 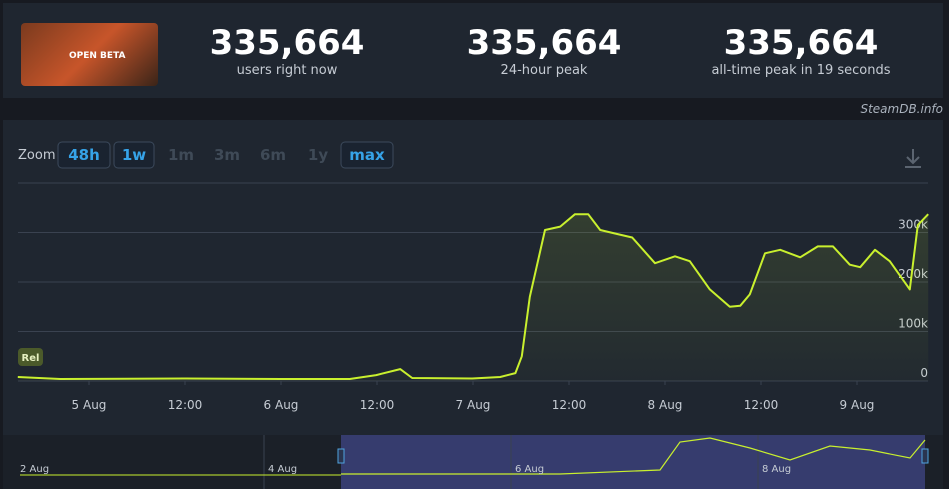 I want to click on x-tick-label: 9 Aug, so click(x=857, y=405).